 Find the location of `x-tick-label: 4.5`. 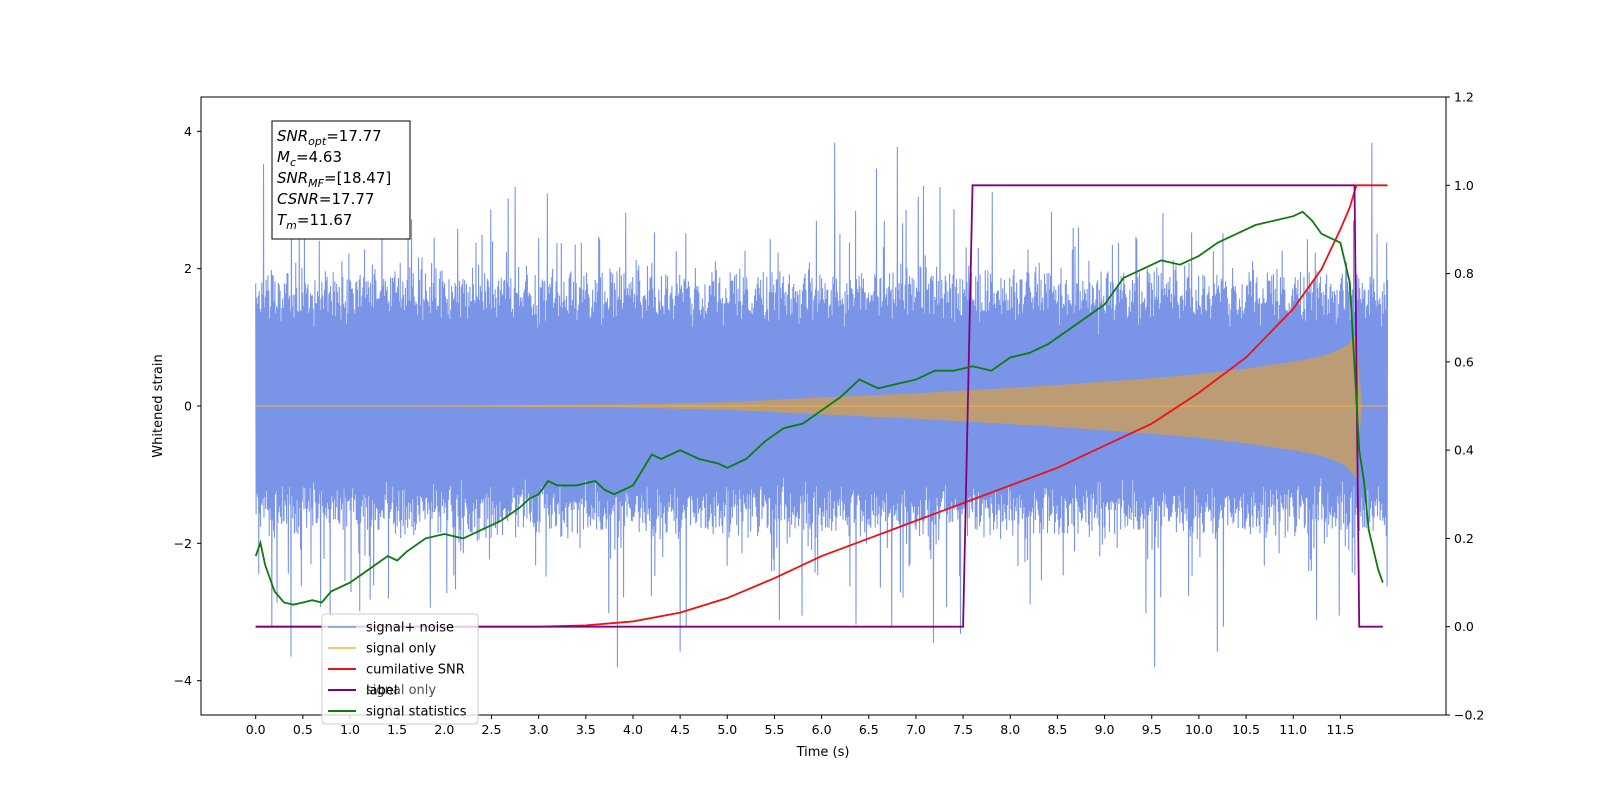

x-tick-label: 4.5 is located at coordinates (680, 729).